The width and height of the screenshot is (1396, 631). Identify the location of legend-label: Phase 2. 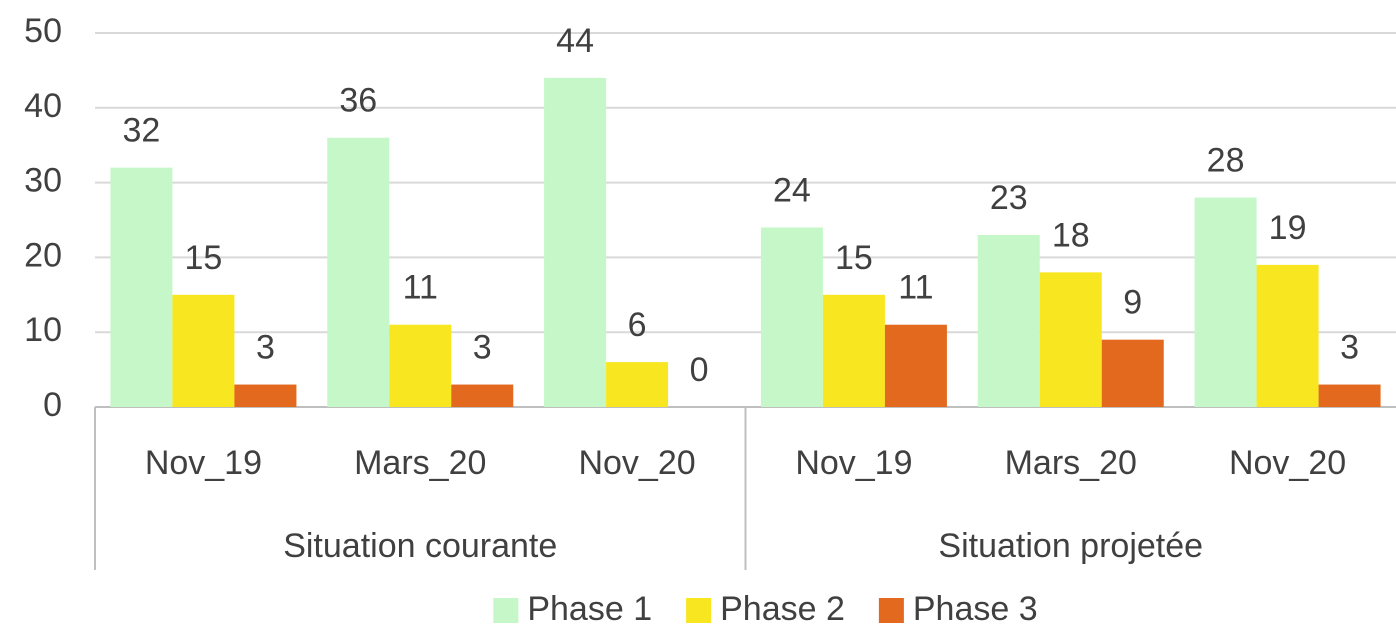
(782, 609).